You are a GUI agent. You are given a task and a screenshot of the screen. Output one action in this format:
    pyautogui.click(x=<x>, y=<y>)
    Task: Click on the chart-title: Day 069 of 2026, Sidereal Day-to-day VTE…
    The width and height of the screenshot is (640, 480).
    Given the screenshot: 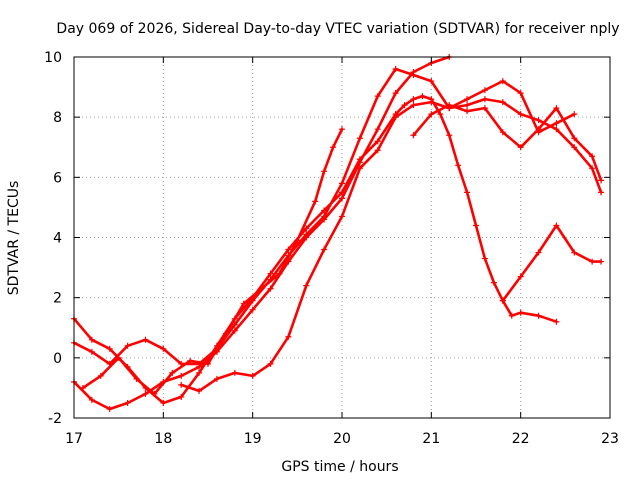 What is the action you would take?
    pyautogui.click(x=337, y=29)
    